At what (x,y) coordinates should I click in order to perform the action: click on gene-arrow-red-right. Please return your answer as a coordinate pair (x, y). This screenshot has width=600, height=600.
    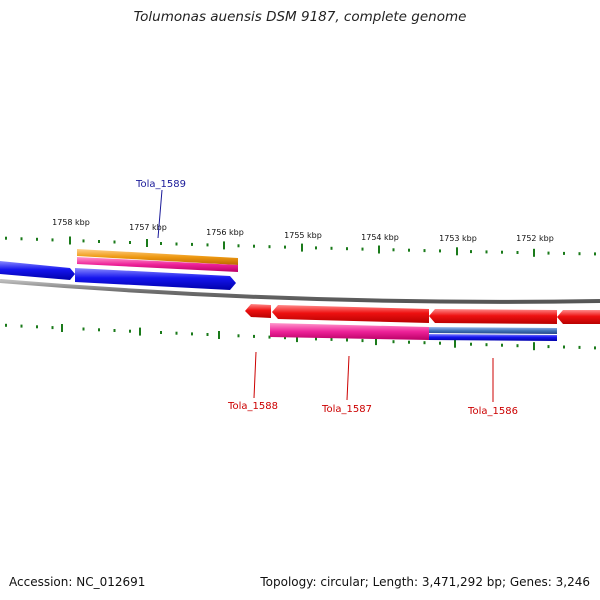
    Looking at the image, I should click on (578, 317).